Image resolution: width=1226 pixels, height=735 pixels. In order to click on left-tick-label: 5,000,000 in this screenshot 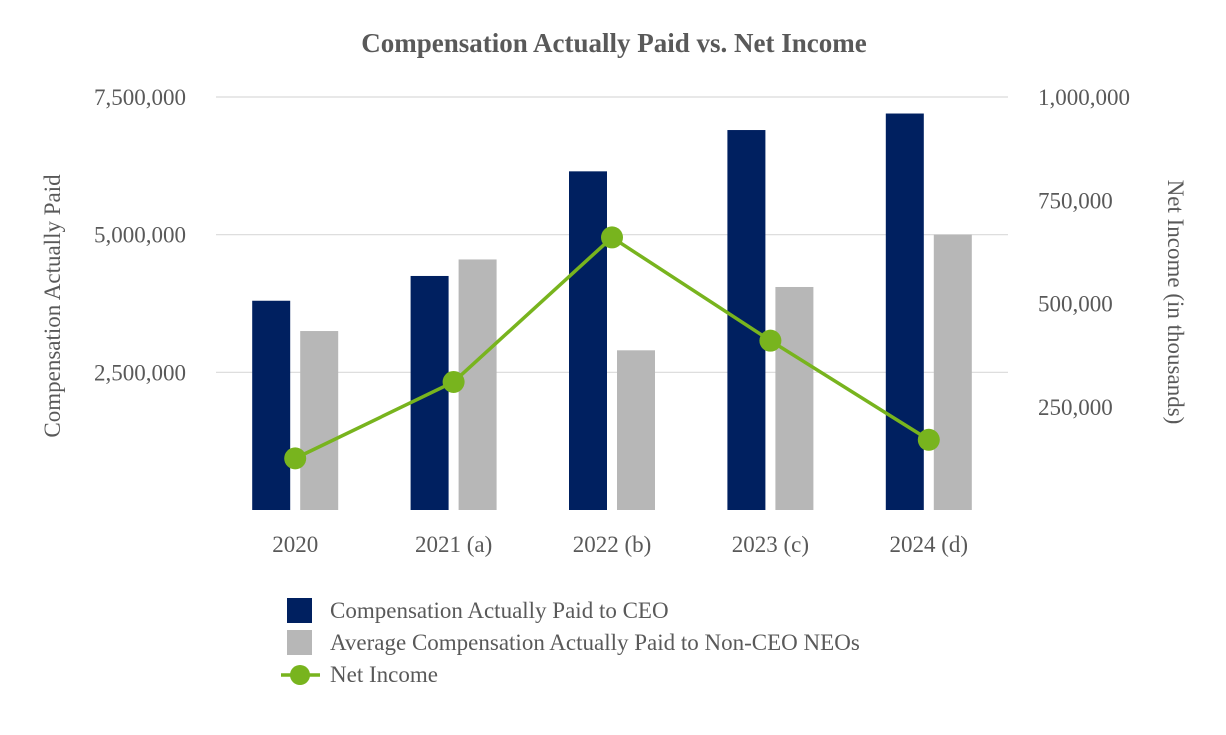, I will do `click(140, 235)`.